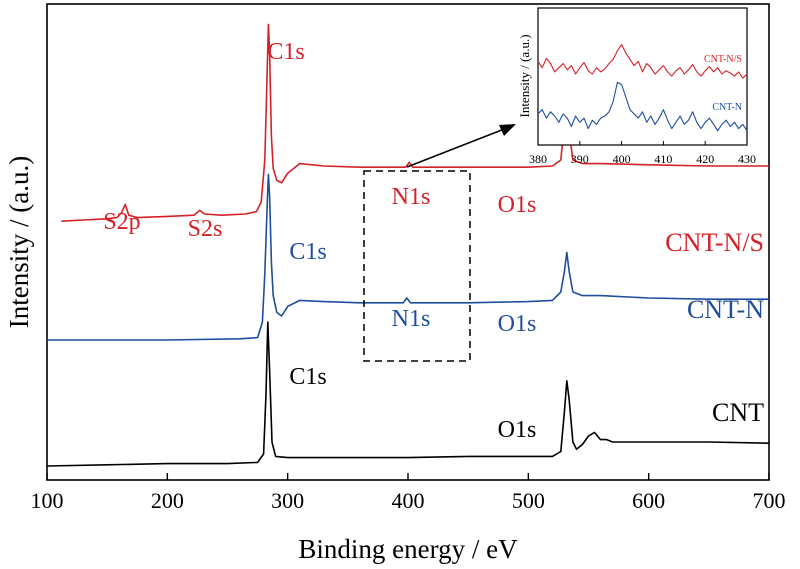  What do you see at coordinates (538, 159) in the screenshot?
I see `inset-x-tick-label: 380` at bounding box center [538, 159].